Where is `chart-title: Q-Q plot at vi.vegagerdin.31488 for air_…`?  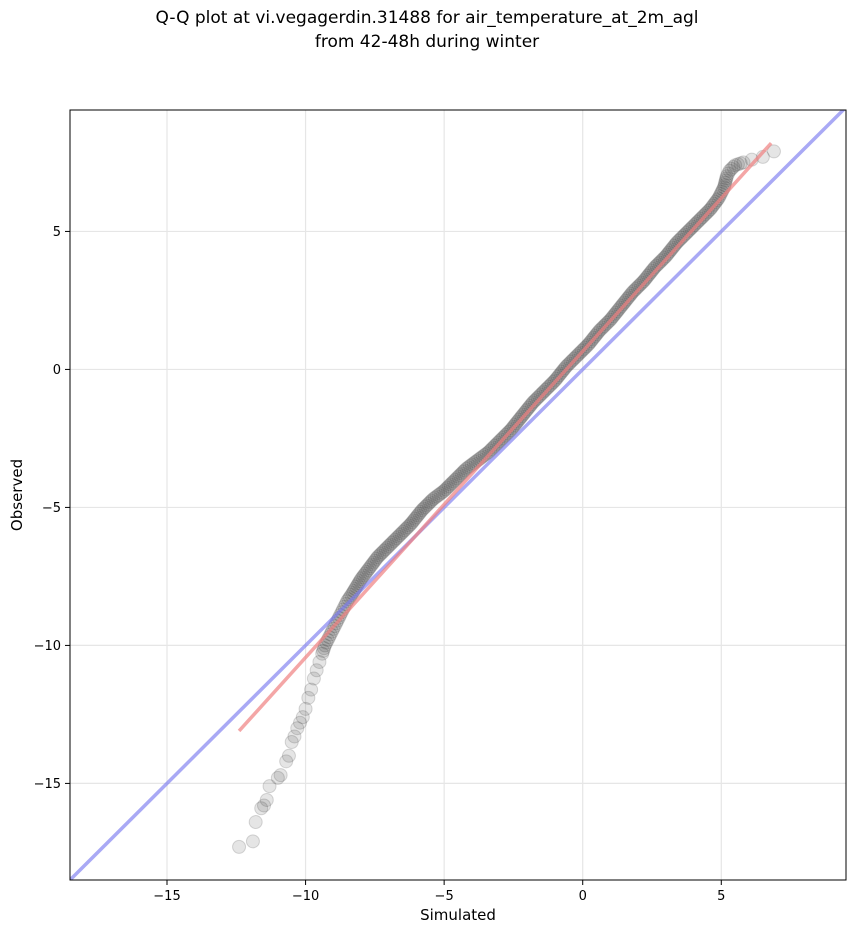
chart-title: Q-Q plot at vi.vegagerdin.31488 for air_… is located at coordinates (427, 30).